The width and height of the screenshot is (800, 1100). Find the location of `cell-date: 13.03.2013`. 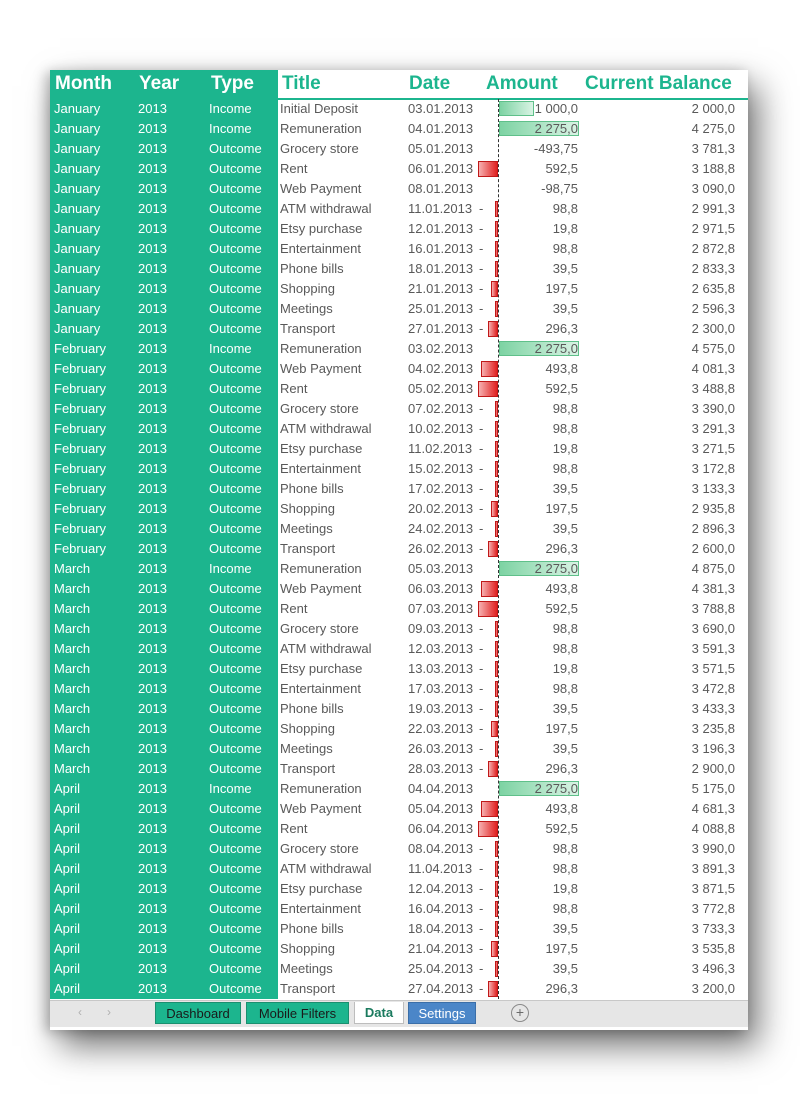

cell-date: 13.03.2013 is located at coordinates (441, 668).